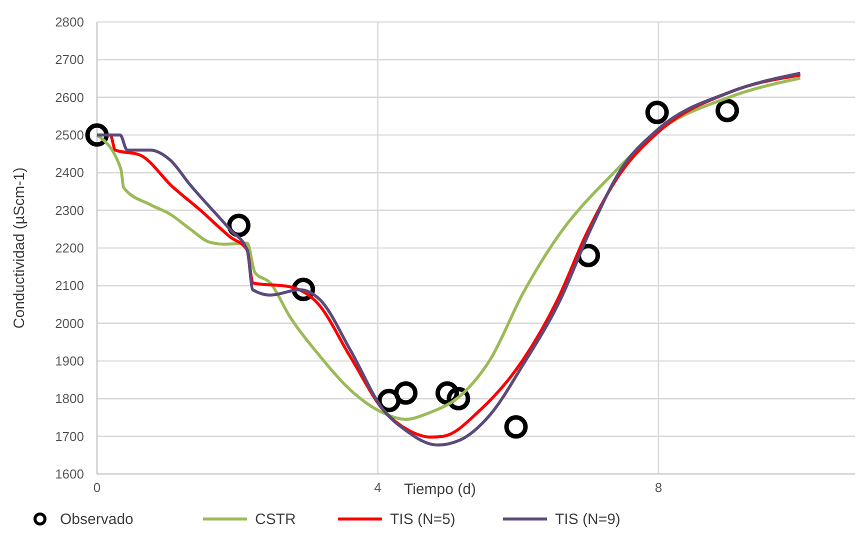  I want to click on legend-label: TIS (N=5), so click(423, 519).